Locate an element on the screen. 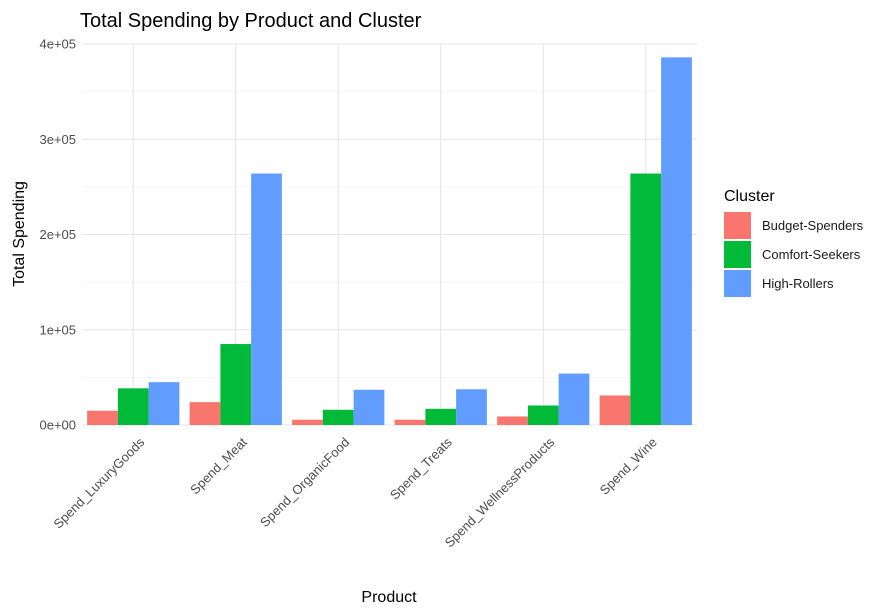  y-tick-label: 4e+05 is located at coordinates (57, 44).